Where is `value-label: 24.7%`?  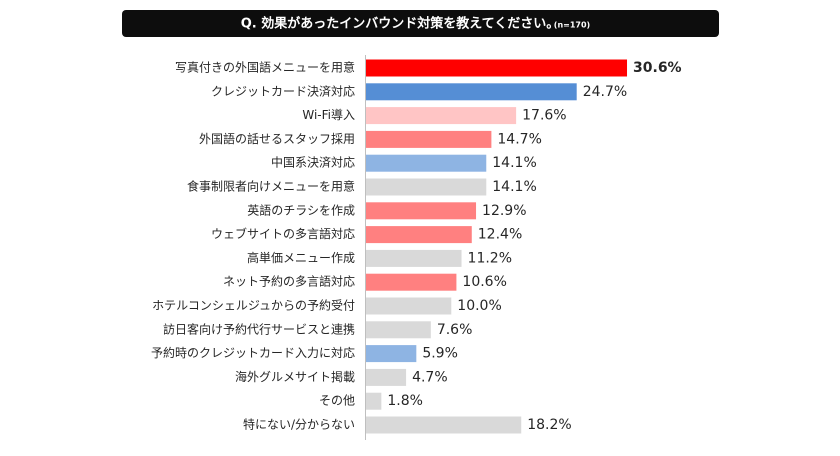 value-label: 24.7% is located at coordinates (605, 92).